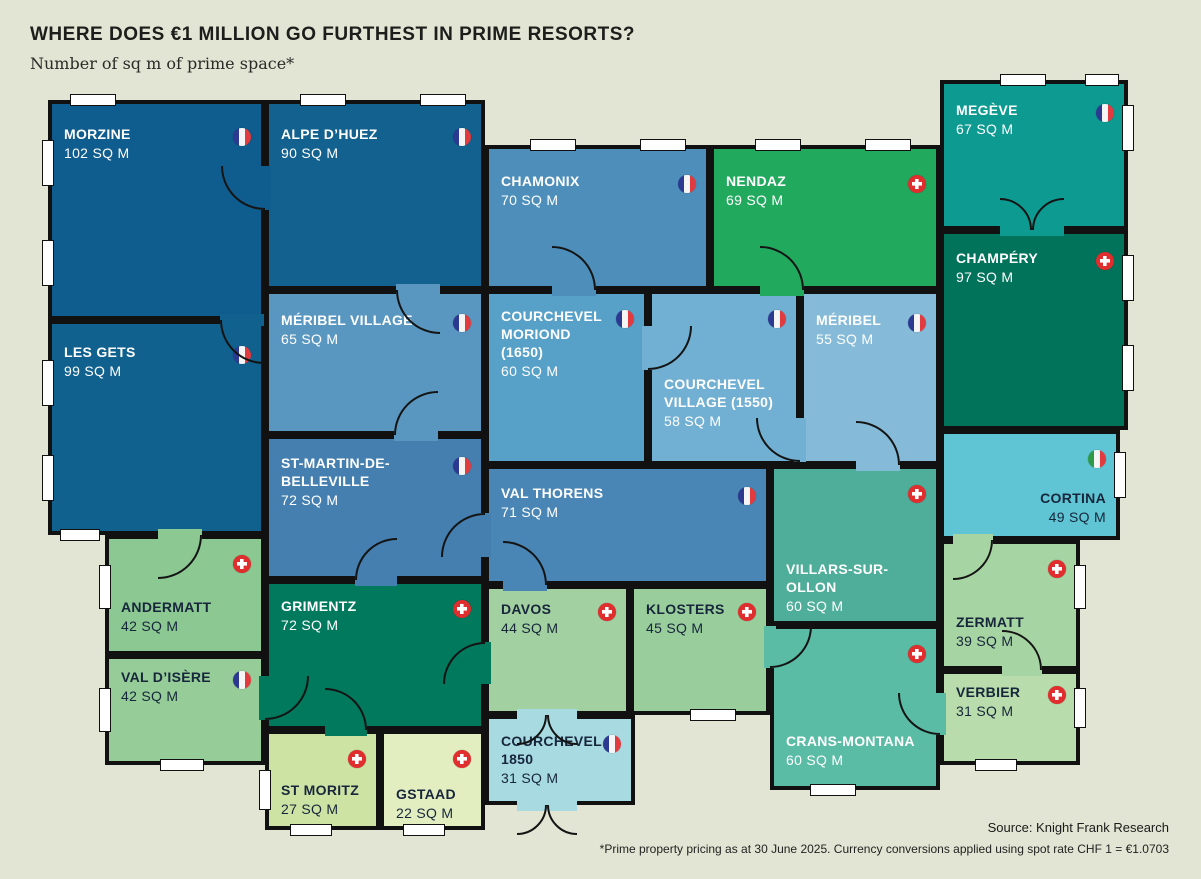 The image size is (1201, 879). I want to click on page-subtitle: Number of sq m of prime space*, so click(162, 63).